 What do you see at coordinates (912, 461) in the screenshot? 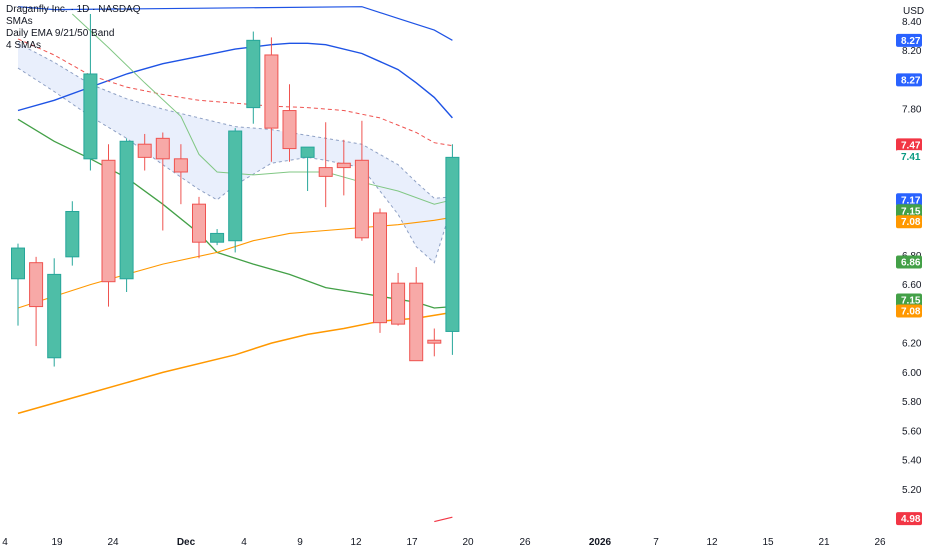
I see `y-tick-label: 5.40` at bounding box center [912, 461].